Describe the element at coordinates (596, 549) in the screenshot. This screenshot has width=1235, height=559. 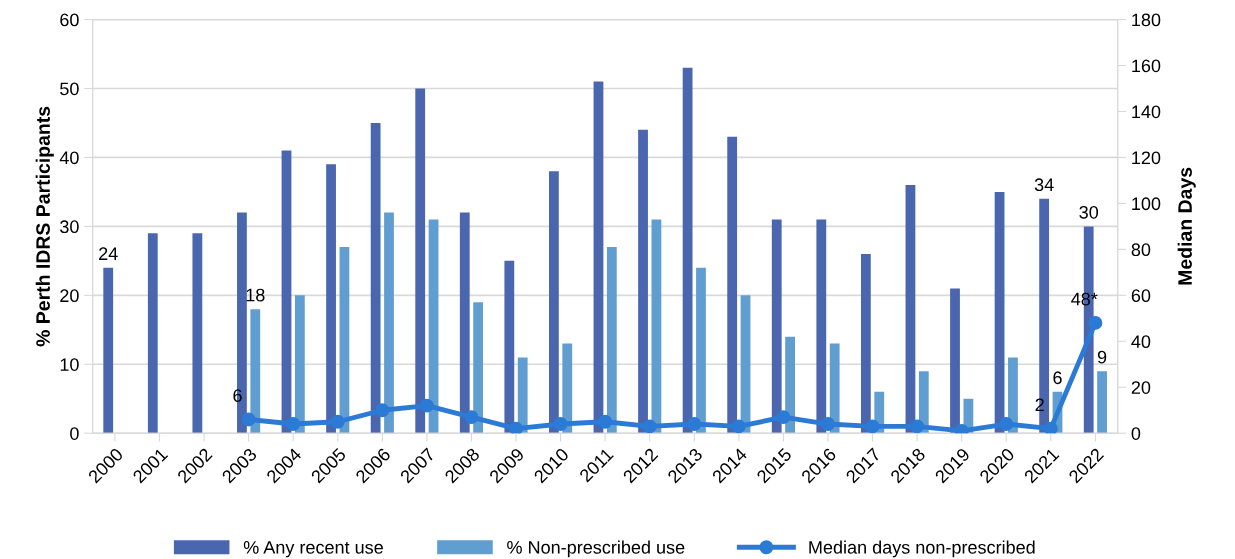
I see `legend-label: % Non-prescribed use` at that location.